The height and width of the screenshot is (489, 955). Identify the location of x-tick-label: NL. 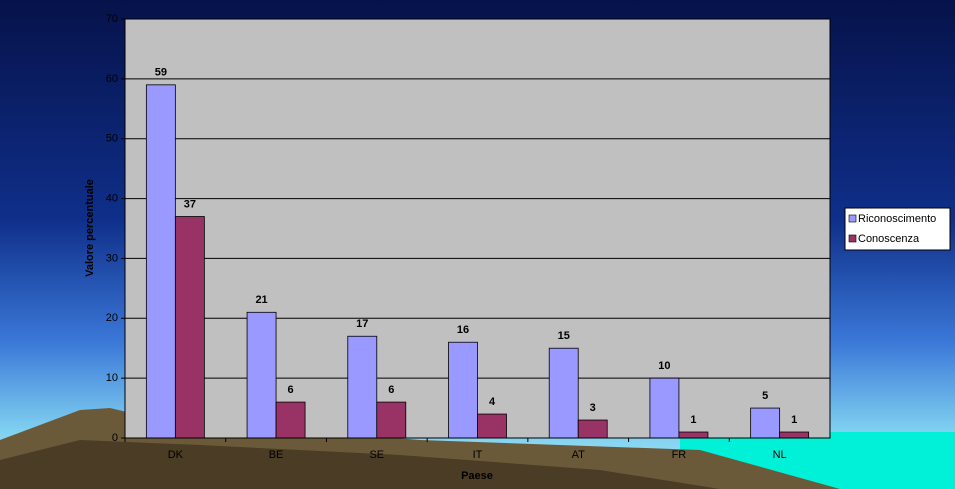
(780, 455).